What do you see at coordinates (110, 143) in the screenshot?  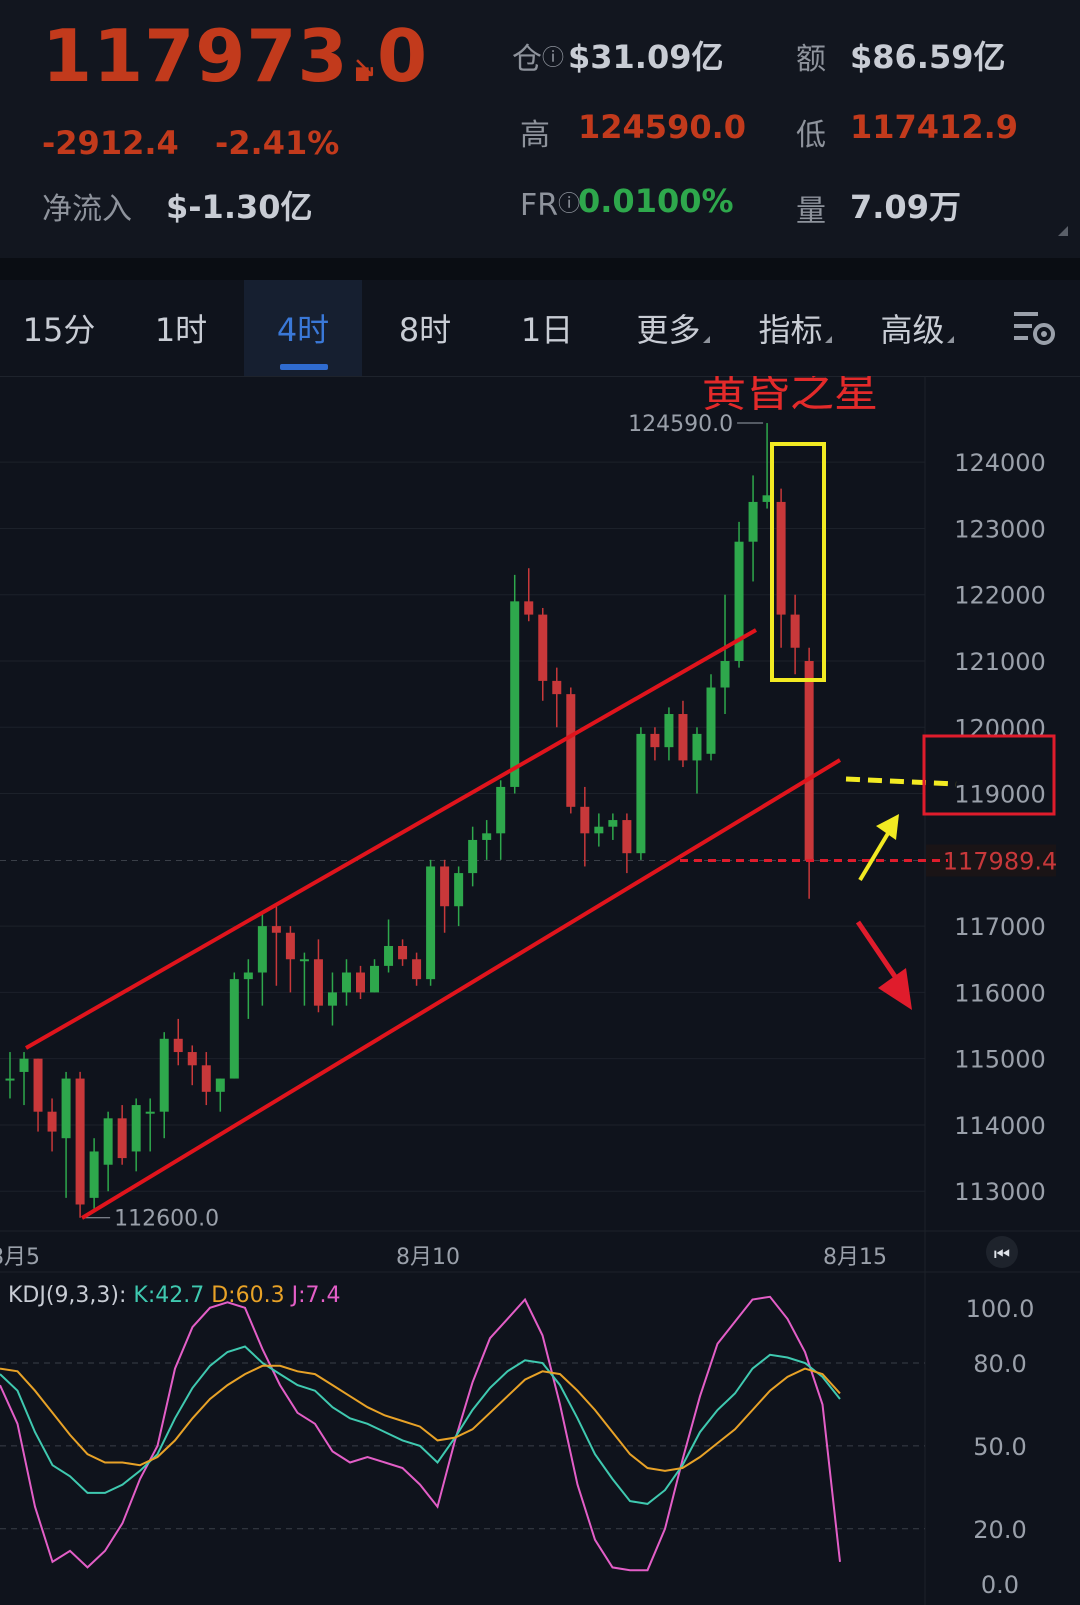 I see `price-change: -2912.4` at bounding box center [110, 143].